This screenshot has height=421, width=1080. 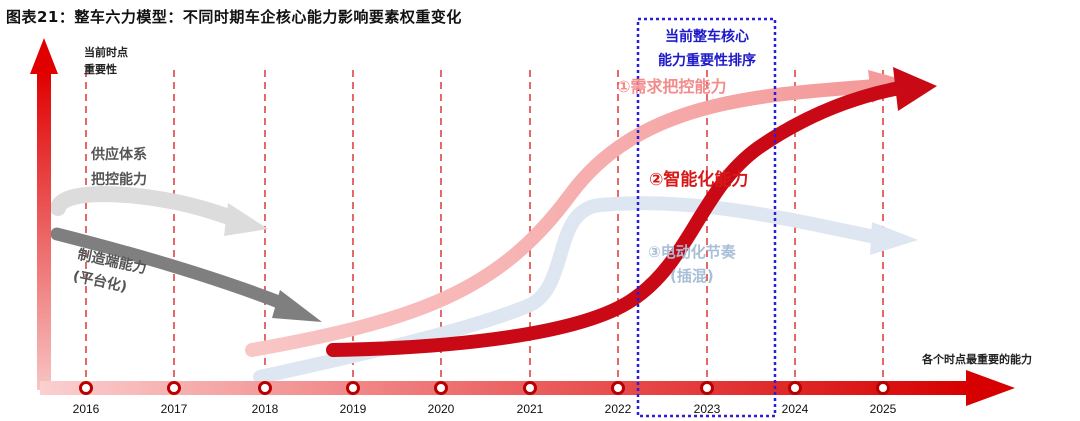 I want to click on marker-2022, so click(x=618, y=388).